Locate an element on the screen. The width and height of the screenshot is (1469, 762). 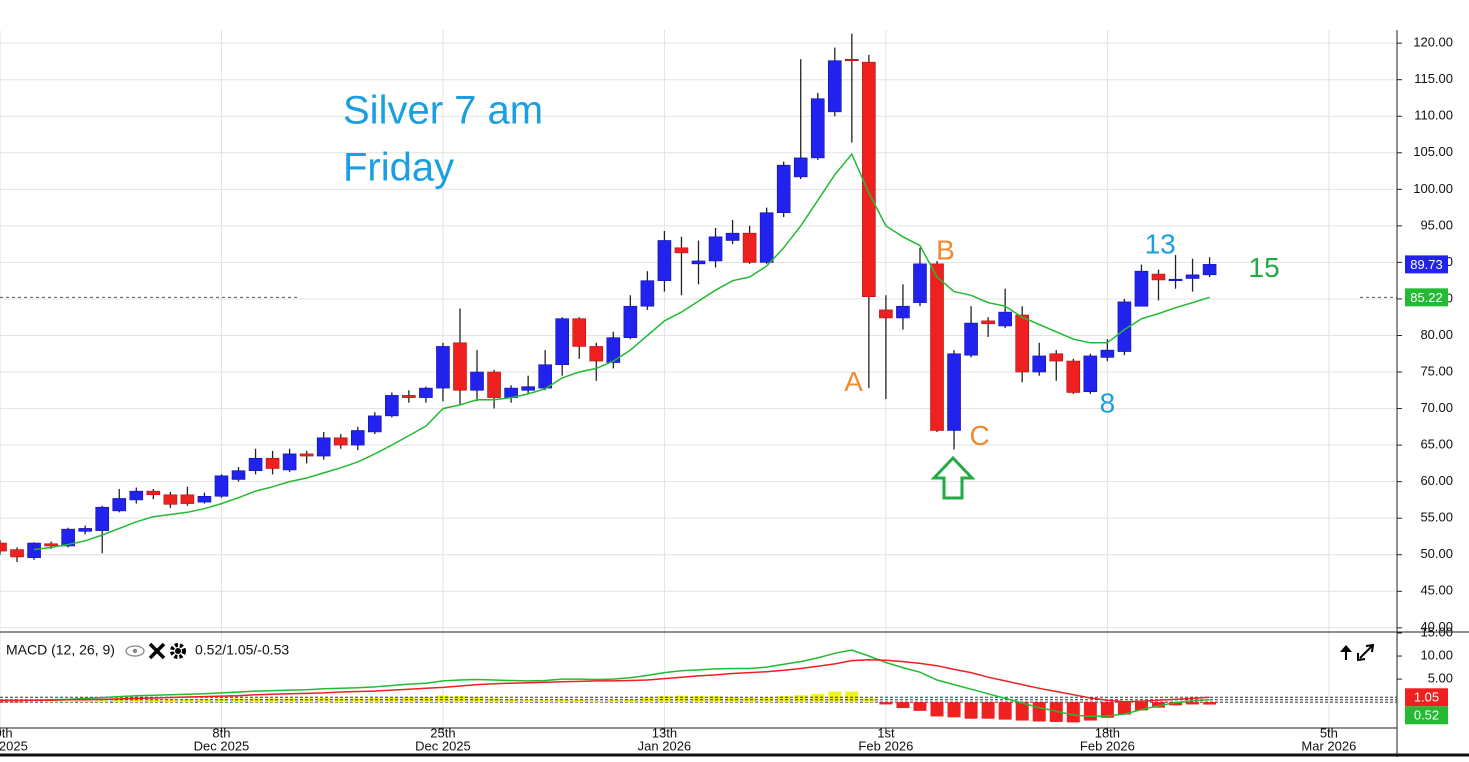
close-icon is located at coordinates (157, 651).